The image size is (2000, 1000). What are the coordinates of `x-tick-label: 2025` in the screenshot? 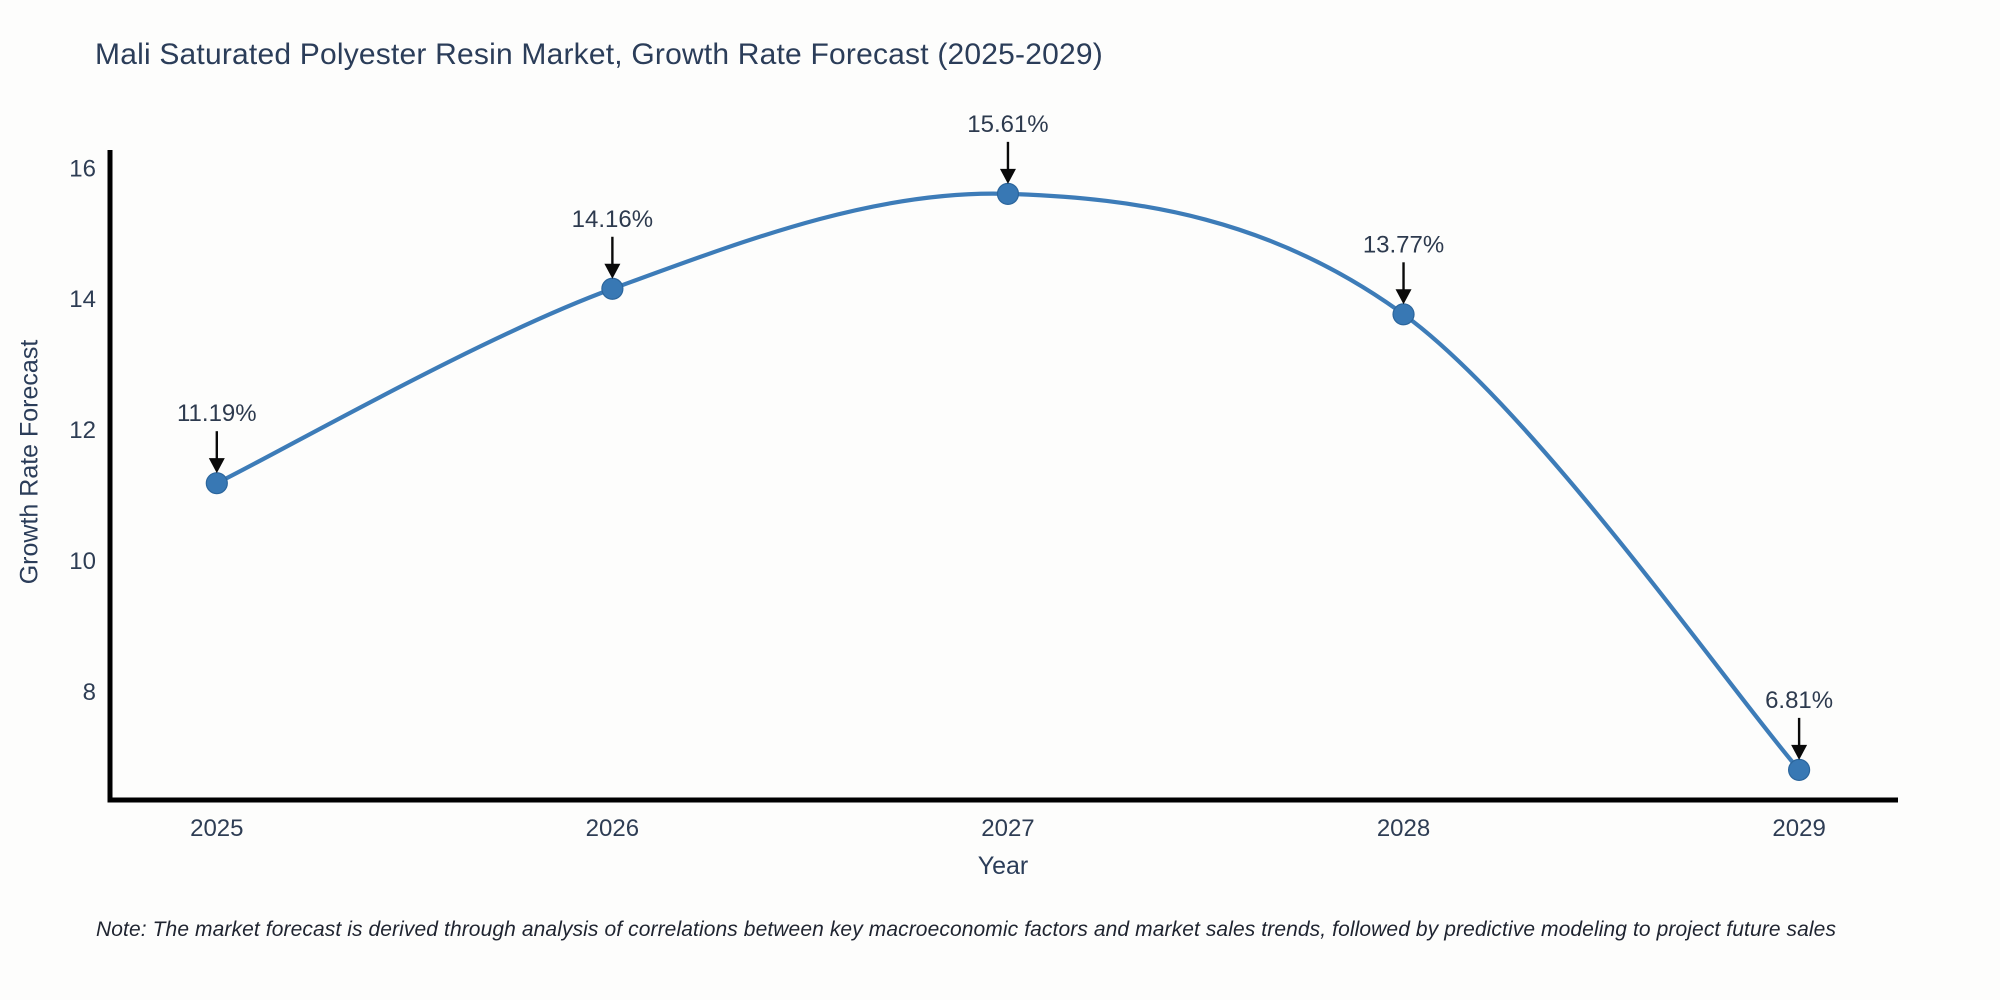 It's located at (216, 828).